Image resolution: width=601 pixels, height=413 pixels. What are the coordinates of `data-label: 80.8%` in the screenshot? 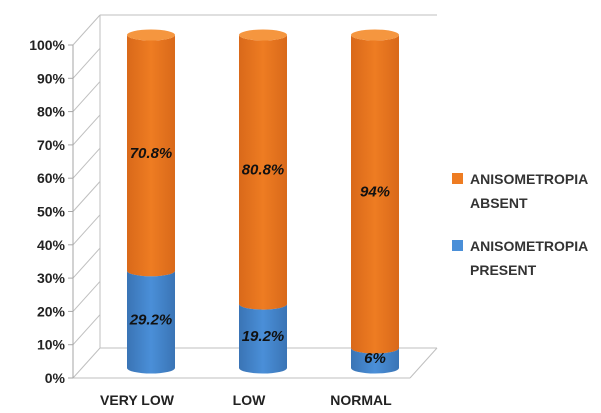 It's located at (263, 170).